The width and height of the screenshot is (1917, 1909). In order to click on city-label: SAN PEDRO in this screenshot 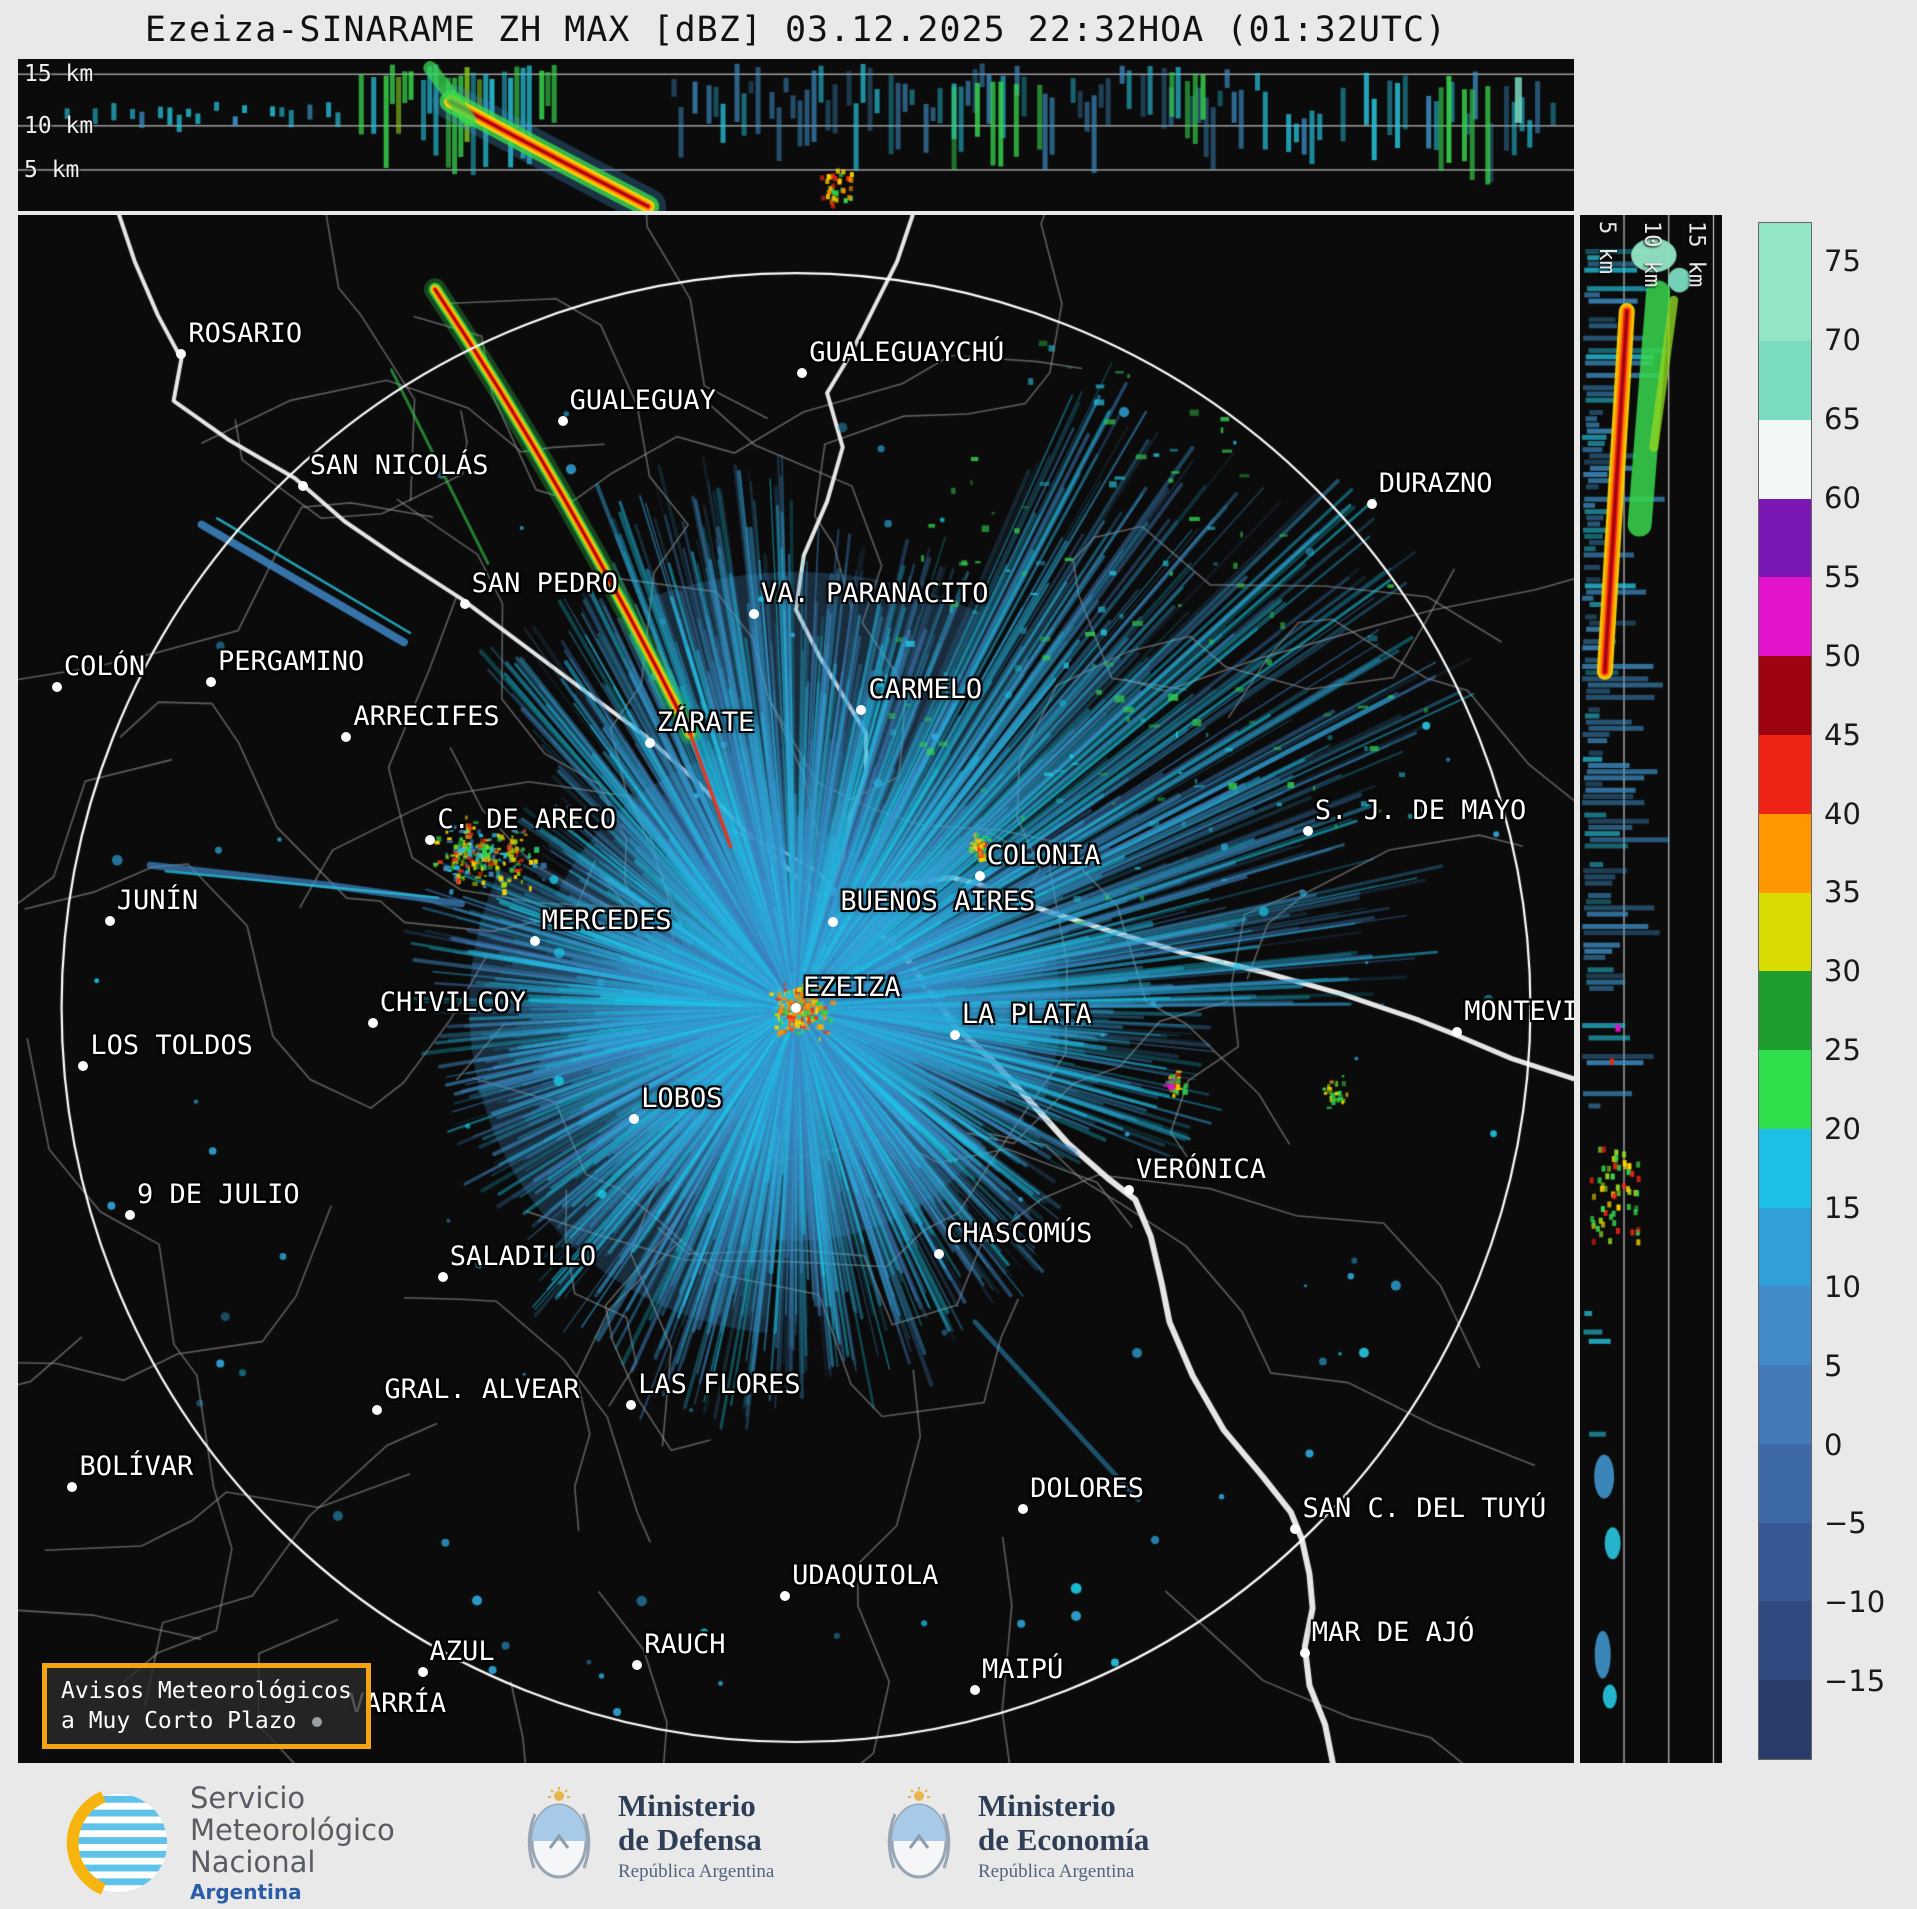, I will do `click(544, 583)`.